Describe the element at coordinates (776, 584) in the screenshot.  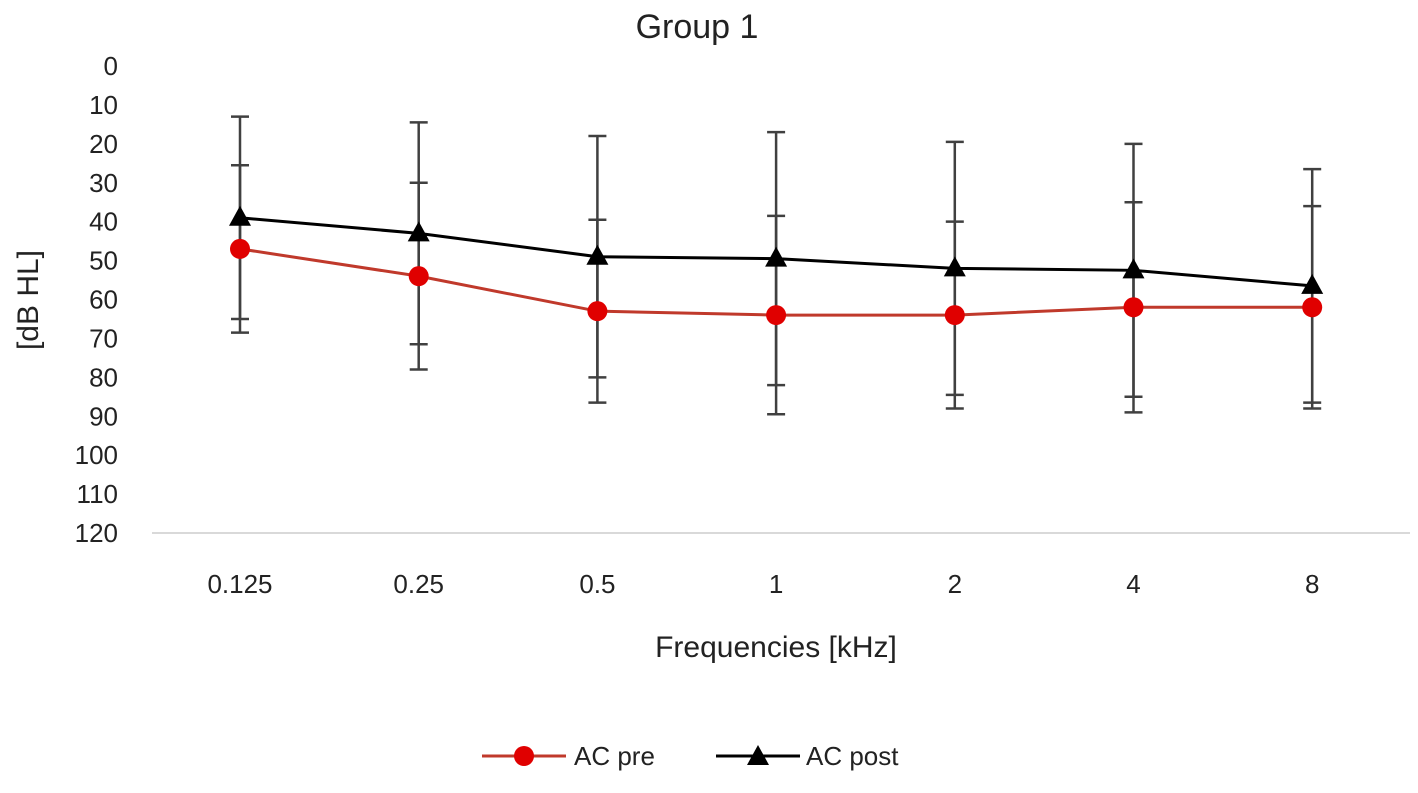
I see `x-tick-label: 1` at that location.